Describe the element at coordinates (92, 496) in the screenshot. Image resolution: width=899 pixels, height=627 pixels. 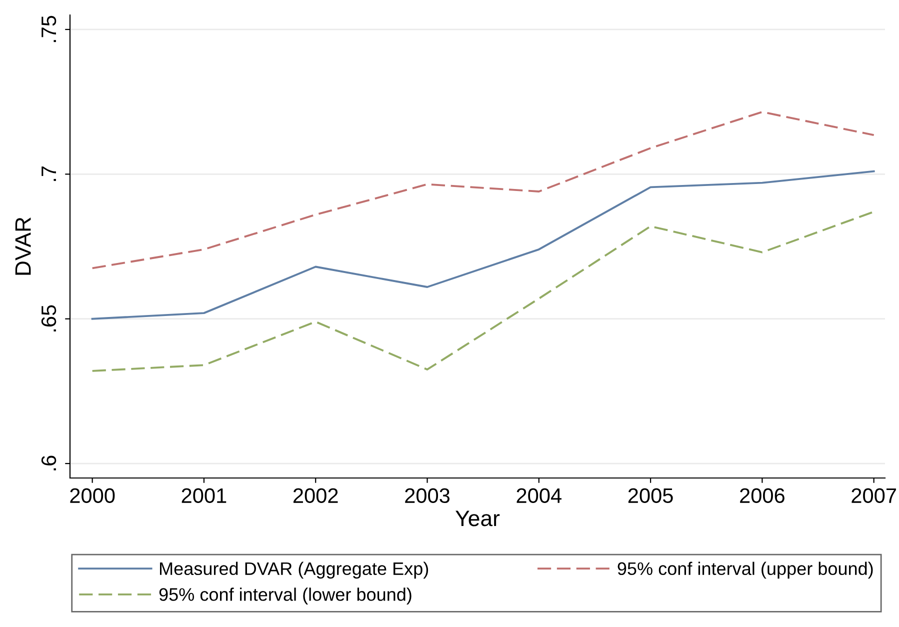
I see `x-tick-label: 2000` at that location.